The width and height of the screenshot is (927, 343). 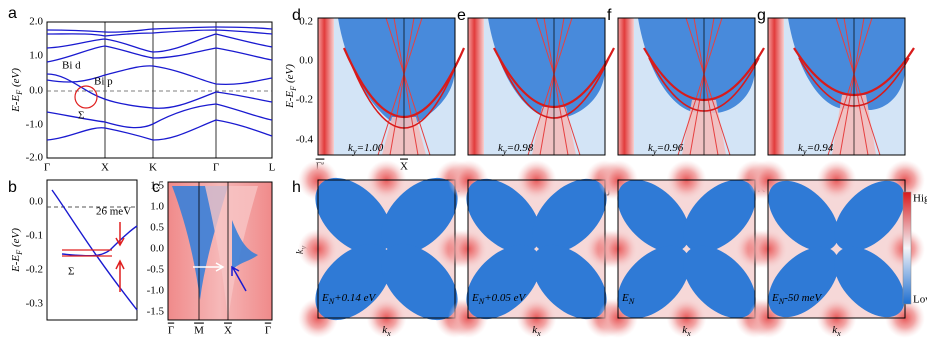 I want to click on annotation: 26 meV, so click(x=113, y=212).